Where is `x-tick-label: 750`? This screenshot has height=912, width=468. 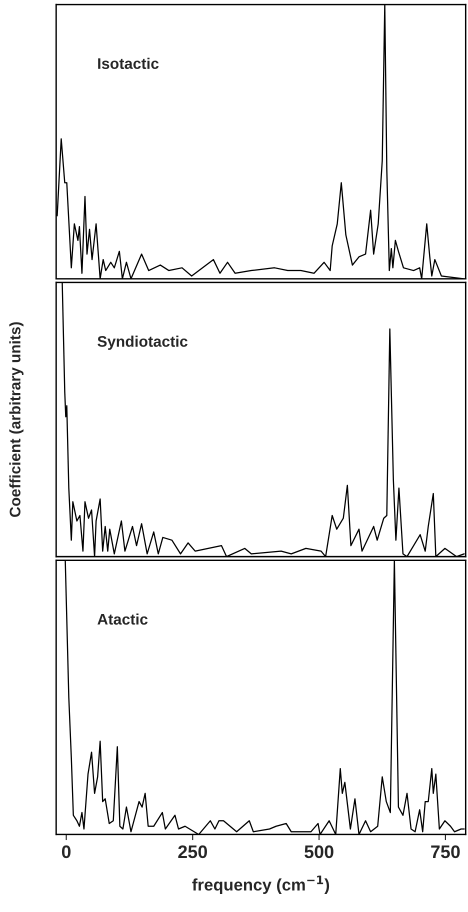 x-tick-label: 750 is located at coordinates (445, 851).